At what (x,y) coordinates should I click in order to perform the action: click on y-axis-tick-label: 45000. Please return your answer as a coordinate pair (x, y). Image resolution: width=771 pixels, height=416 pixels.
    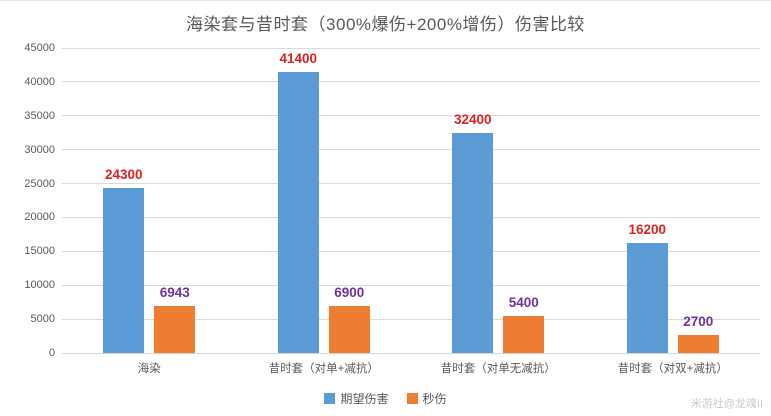
    Looking at the image, I should click on (39, 48).